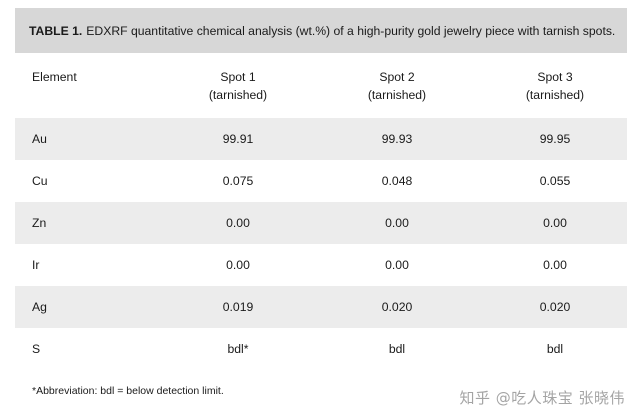 The width and height of the screenshot is (641, 420). Describe the element at coordinates (555, 139) in the screenshot. I see `cell-spot-3: 99.95` at that location.